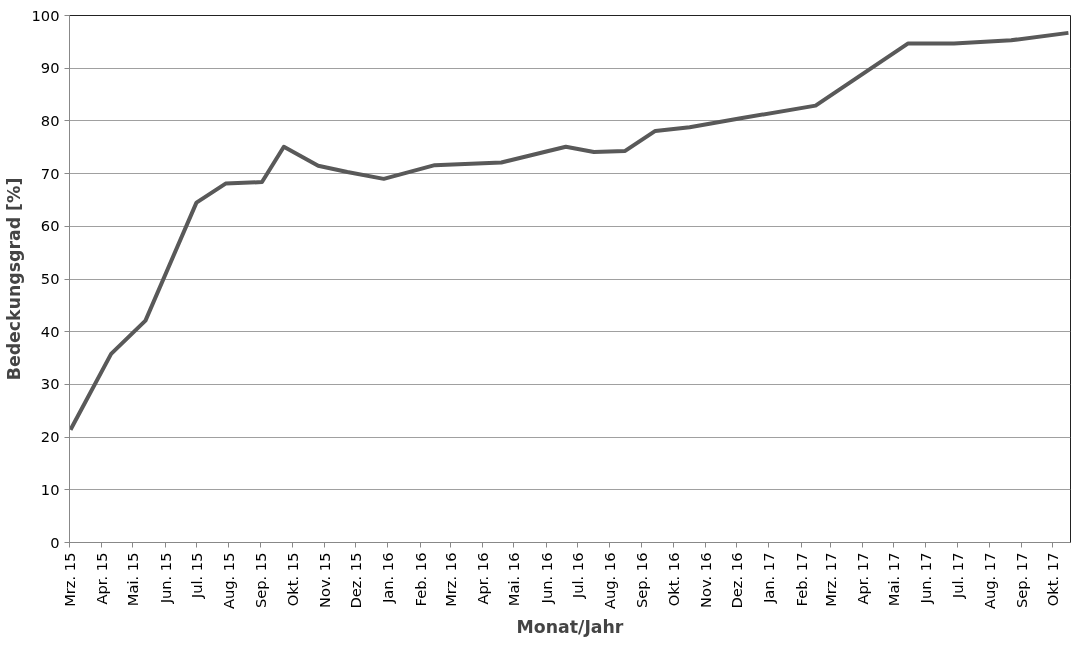 The width and height of the screenshot is (1086, 649). What do you see at coordinates (356, 580) in the screenshot?
I see `x-tick-label: Dez. 15` at bounding box center [356, 580].